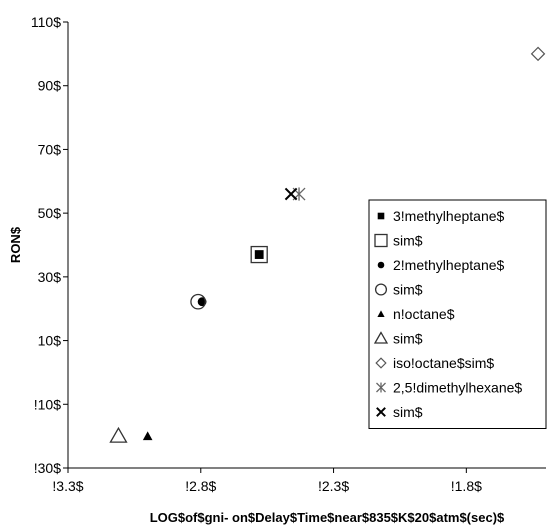  What do you see at coordinates (381, 387) in the screenshot?
I see `asterisk-marker` at bounding box center [381, 387].